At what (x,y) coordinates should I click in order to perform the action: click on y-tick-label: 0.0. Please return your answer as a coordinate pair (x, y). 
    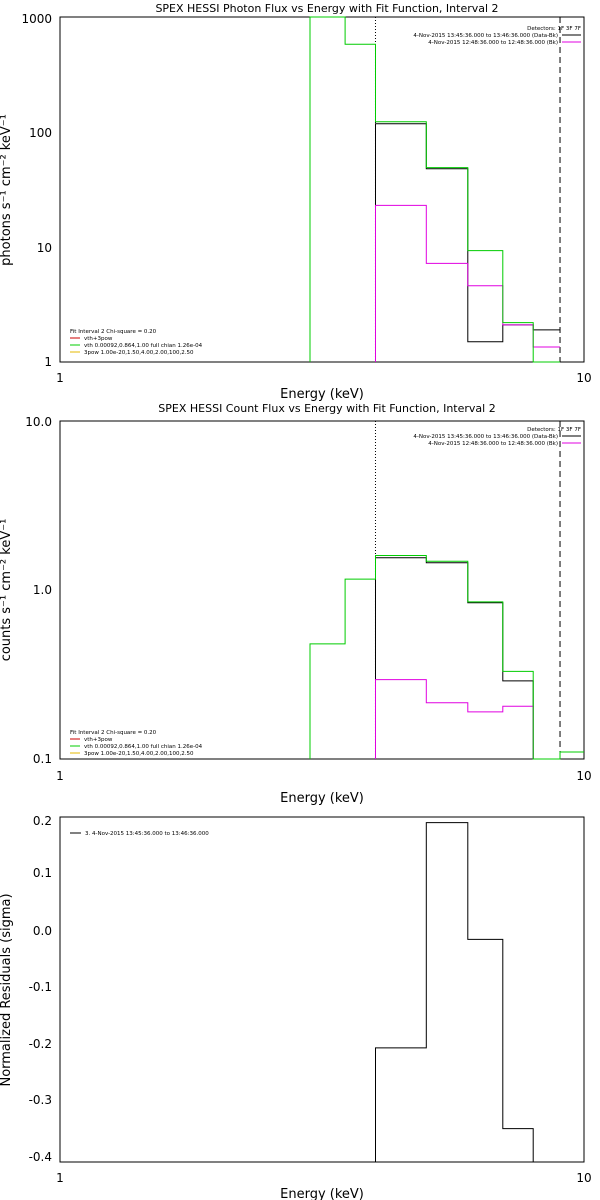
    Looking at the image, I should click on (42, 931).